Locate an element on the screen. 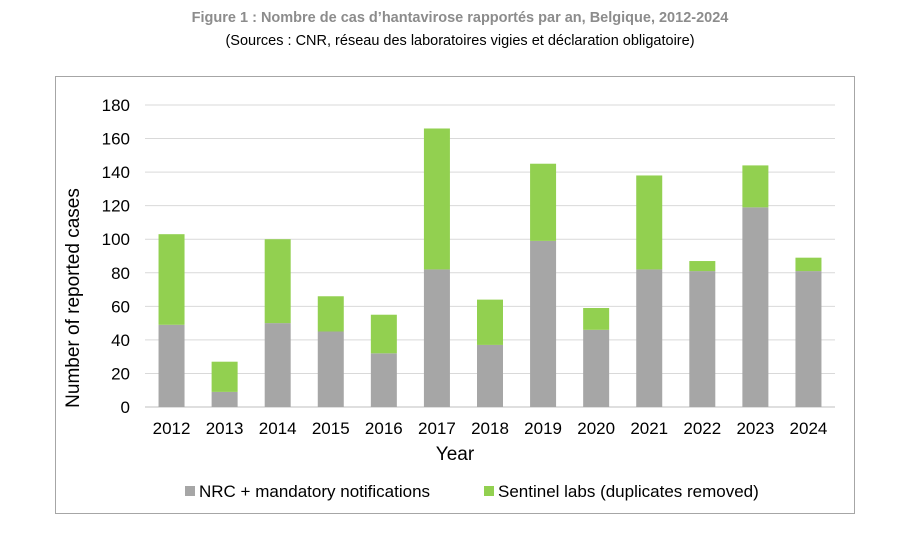  legend-label-nrc: NRC + mandatory notifications is located at coordinates (314, 491).